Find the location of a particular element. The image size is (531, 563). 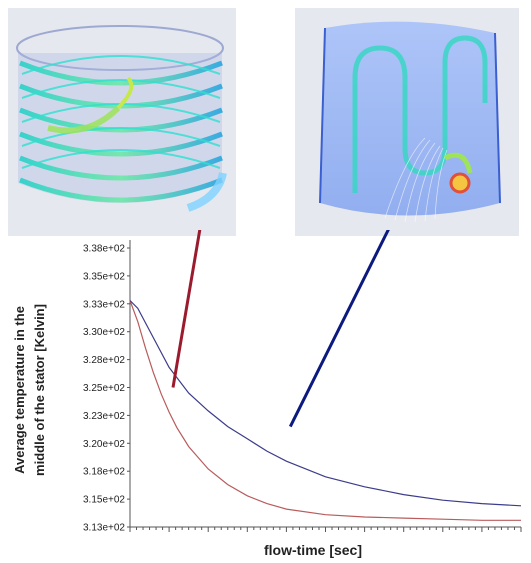

y-tick-label: 3.28e+02 is located at coordinates (104, 360).